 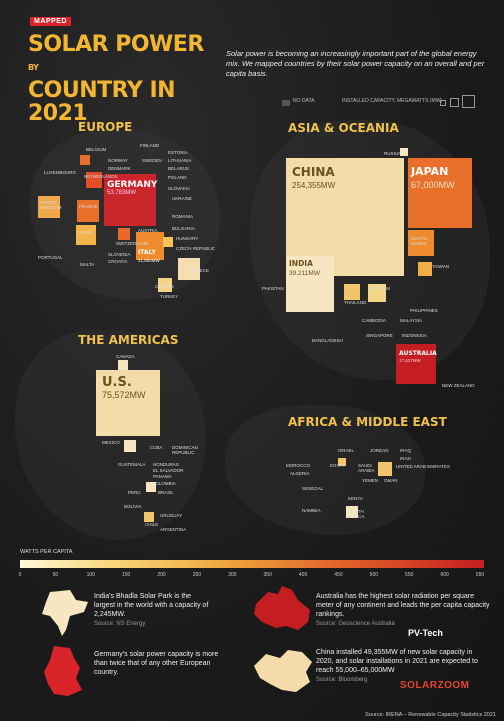 I want to click on legend-square-small, so click(x=443, y=103).